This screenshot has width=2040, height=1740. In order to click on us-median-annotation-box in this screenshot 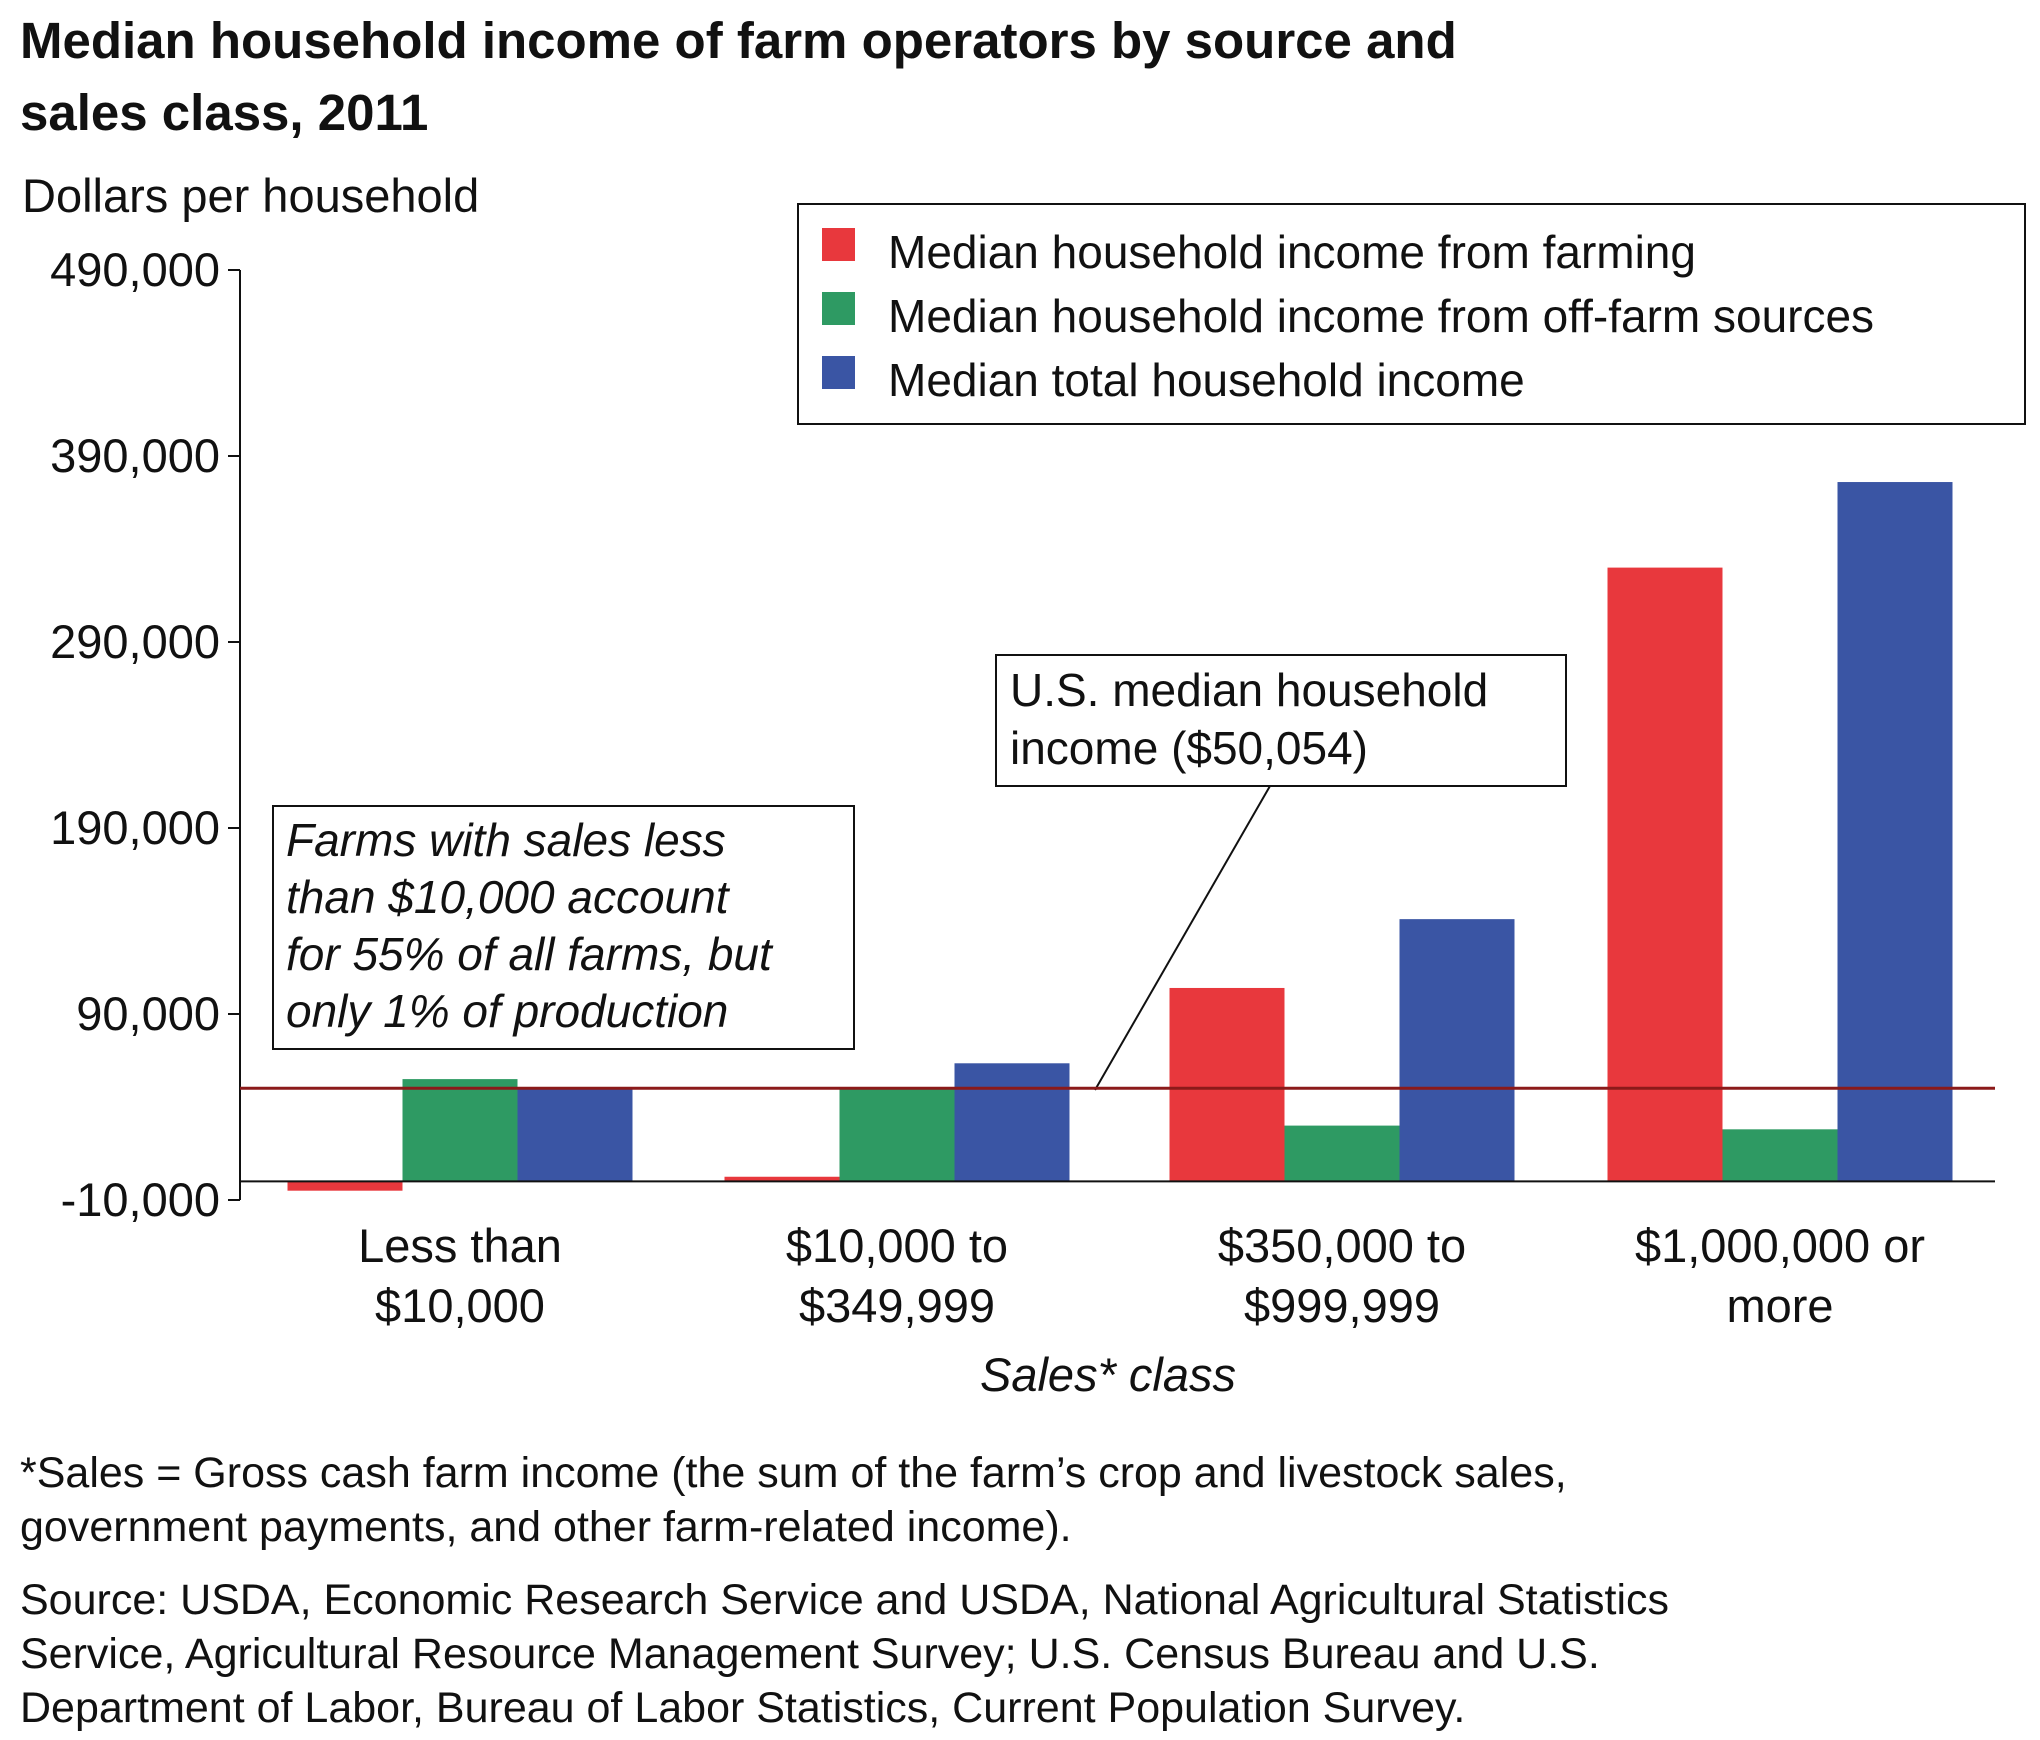, I will do `click(1281, 720)`.